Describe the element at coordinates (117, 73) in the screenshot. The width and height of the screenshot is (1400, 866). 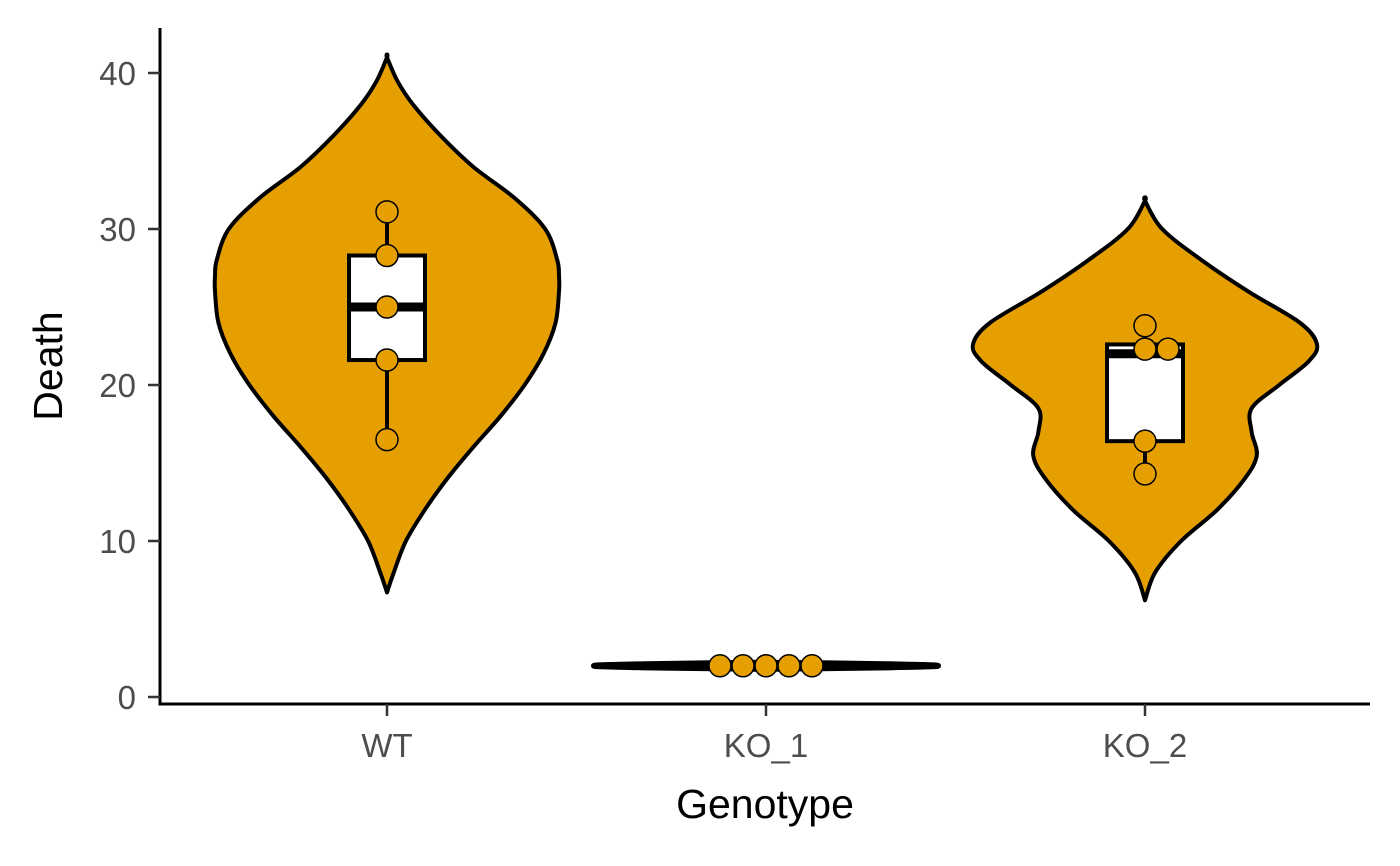
I see `y-tick-label-40: 40` at that location.